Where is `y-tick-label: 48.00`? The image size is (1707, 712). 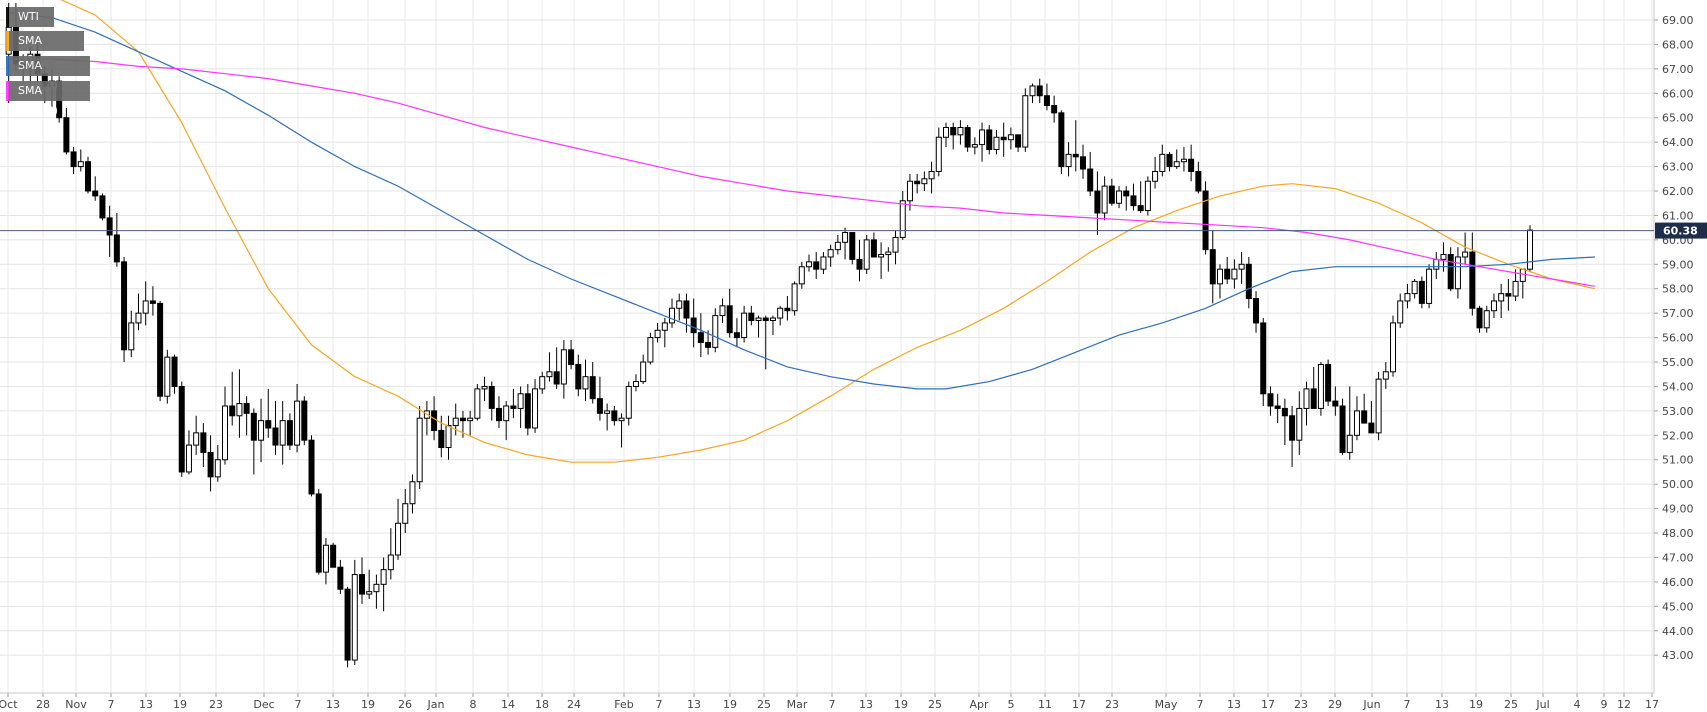 y-tick-label: 48.00 is located at coordinates (1678, 533).